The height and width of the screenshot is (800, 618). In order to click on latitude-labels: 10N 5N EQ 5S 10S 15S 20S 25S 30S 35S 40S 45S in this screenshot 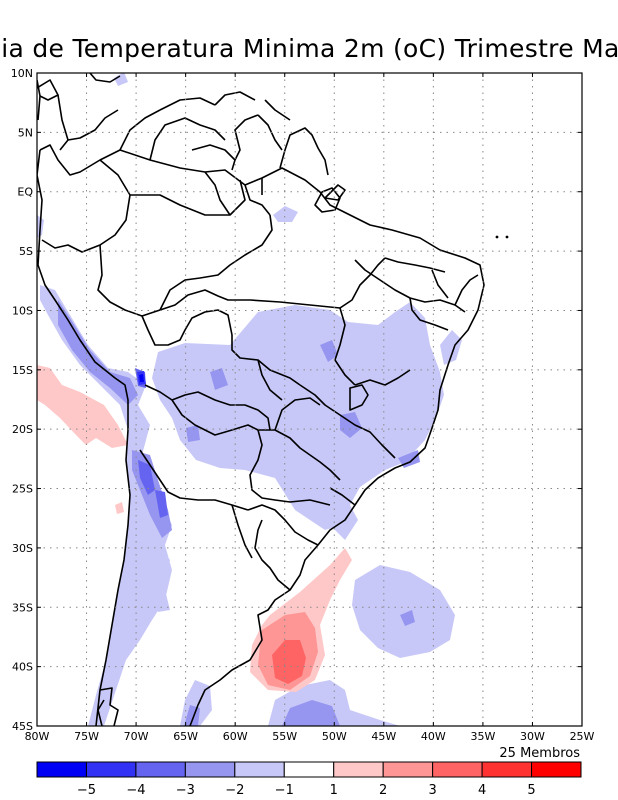, I will do `click(22, 400)`.